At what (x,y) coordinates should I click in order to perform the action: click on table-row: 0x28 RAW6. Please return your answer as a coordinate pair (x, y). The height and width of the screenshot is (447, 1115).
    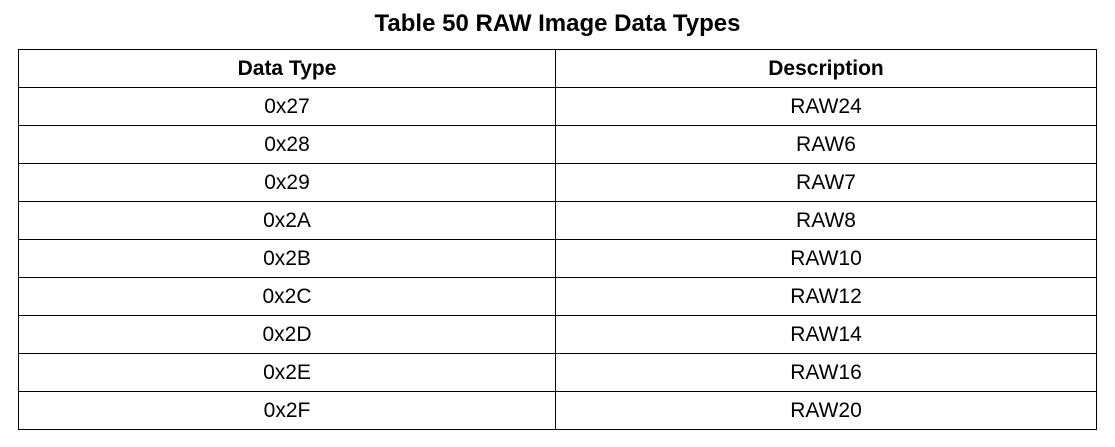
    Looking at the image, I should click on (557, 144).